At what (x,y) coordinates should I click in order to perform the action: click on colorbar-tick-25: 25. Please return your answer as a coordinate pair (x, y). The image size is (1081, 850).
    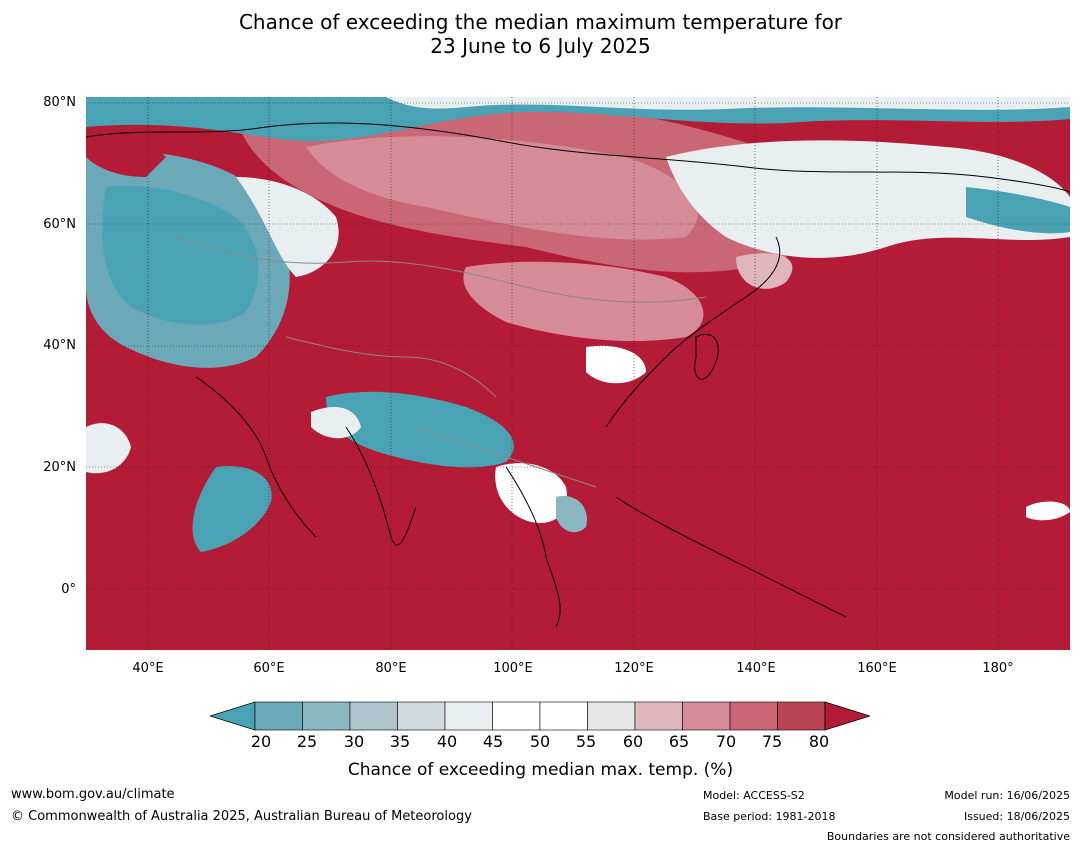
    Looking at the image, I should click on (307, 741).